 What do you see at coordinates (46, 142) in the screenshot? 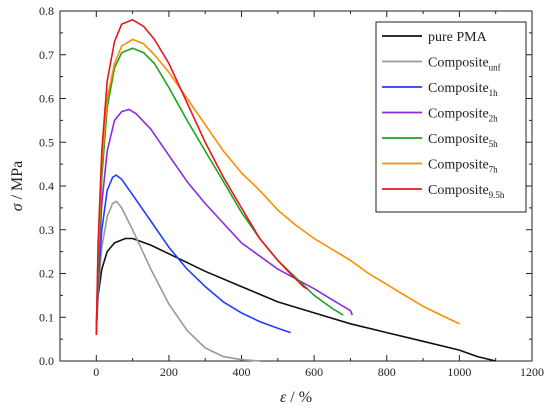
I see `y-tick-label: 0.5` at bounding box center [46, 142].